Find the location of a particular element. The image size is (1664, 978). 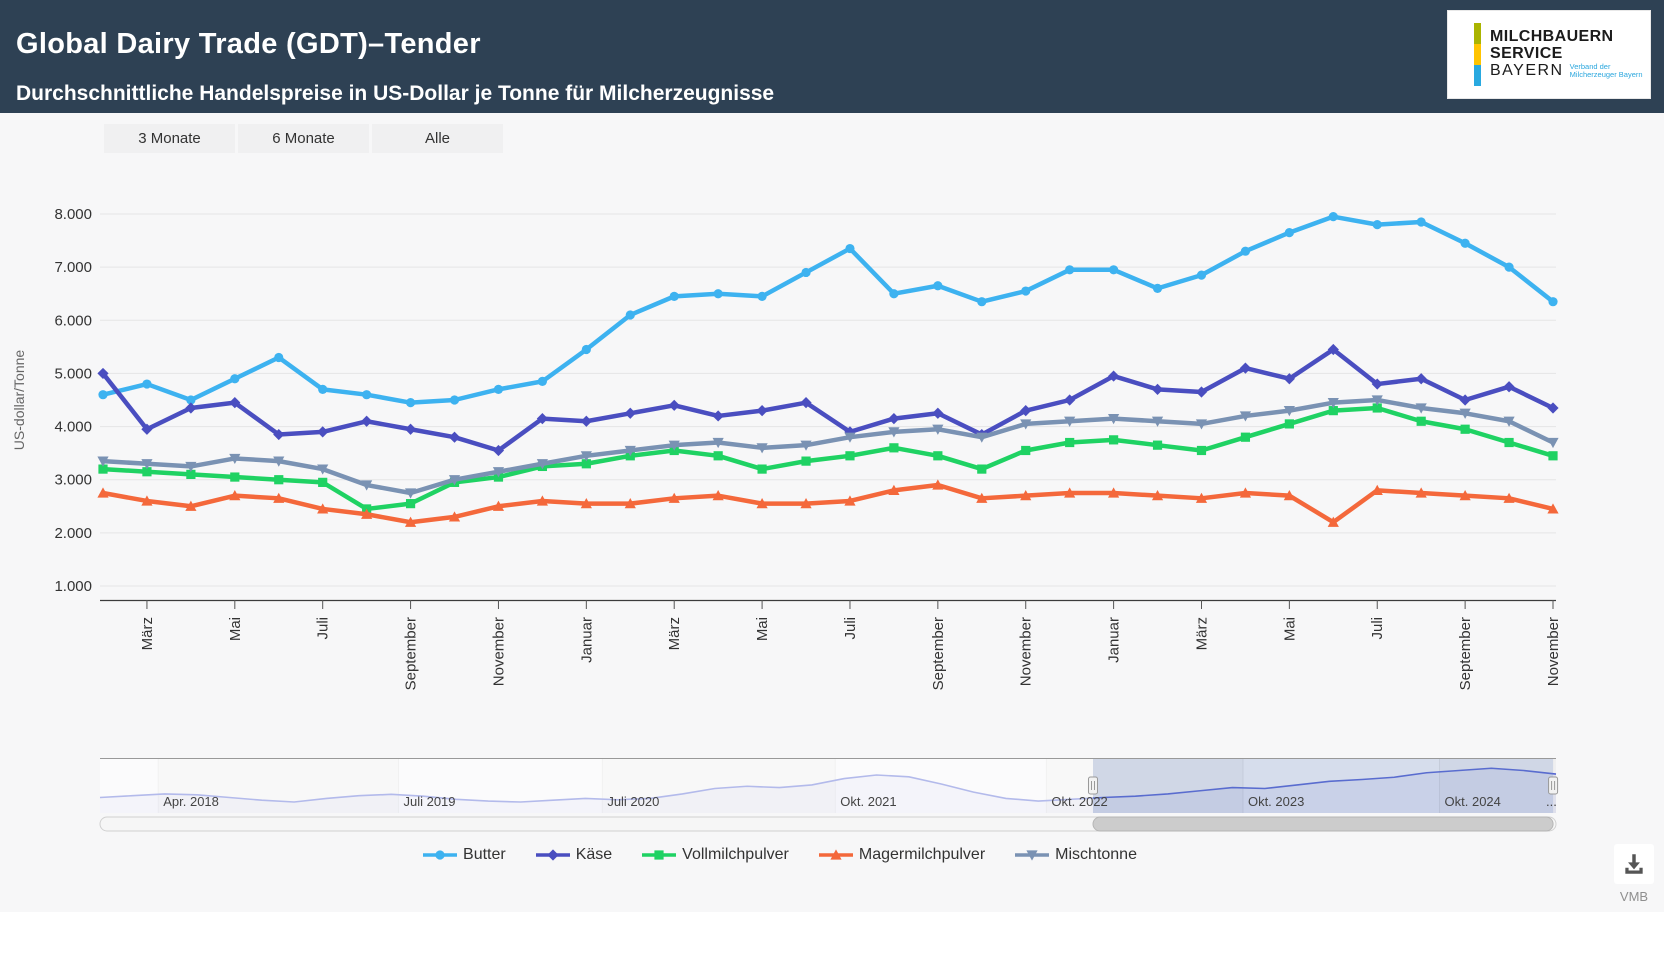

scrollbar-thumb is located at coordinates (1323, 824).